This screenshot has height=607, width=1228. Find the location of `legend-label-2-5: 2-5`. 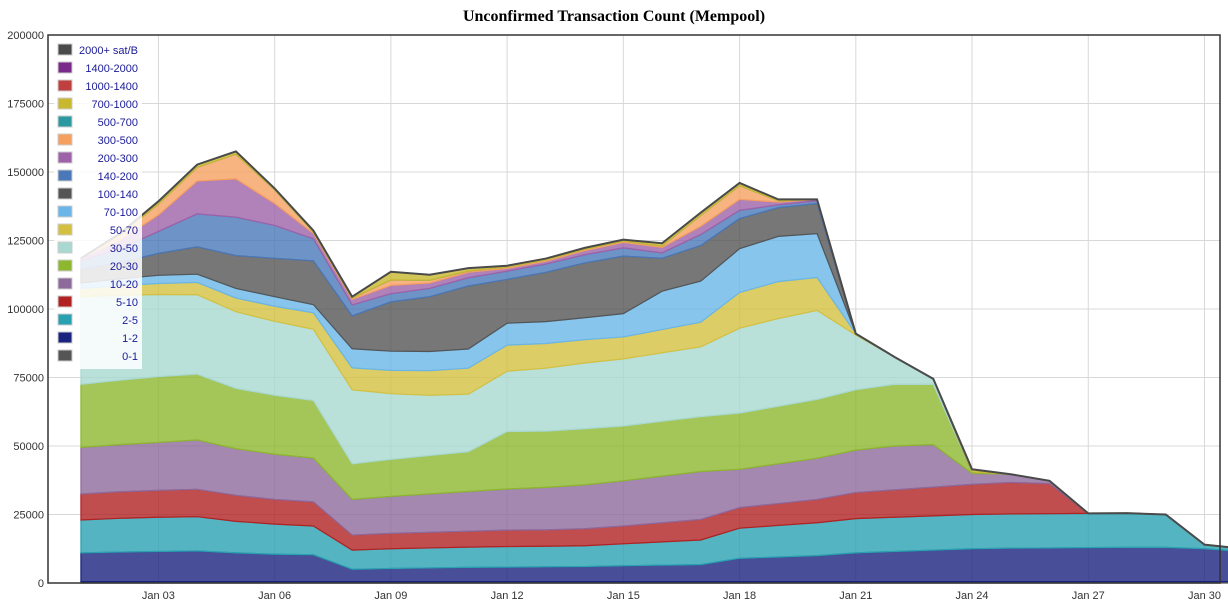

legend-label-2-5: 2-5 is located at coordinates (130, 321).